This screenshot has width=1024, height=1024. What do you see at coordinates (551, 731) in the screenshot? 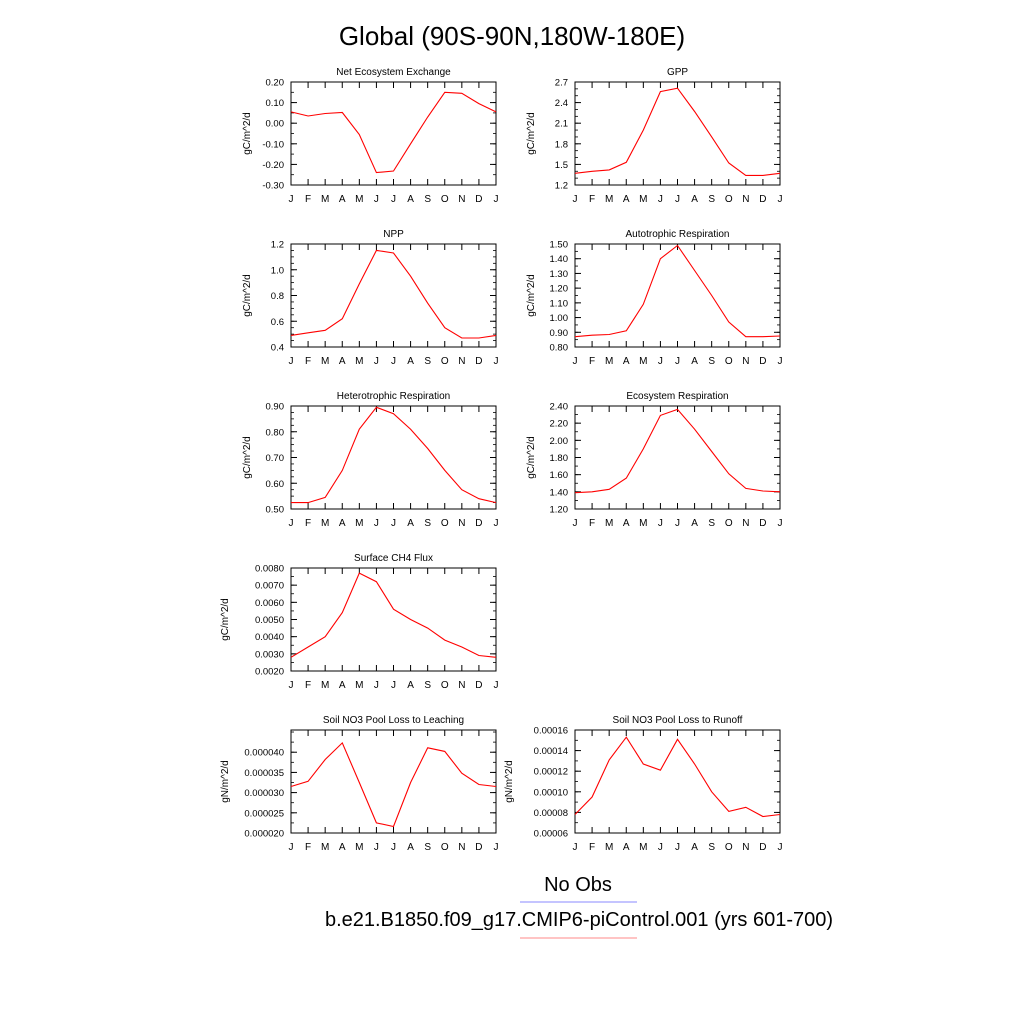
I see `y-tick-label: 0.00016` at bounding box center [551, 731].